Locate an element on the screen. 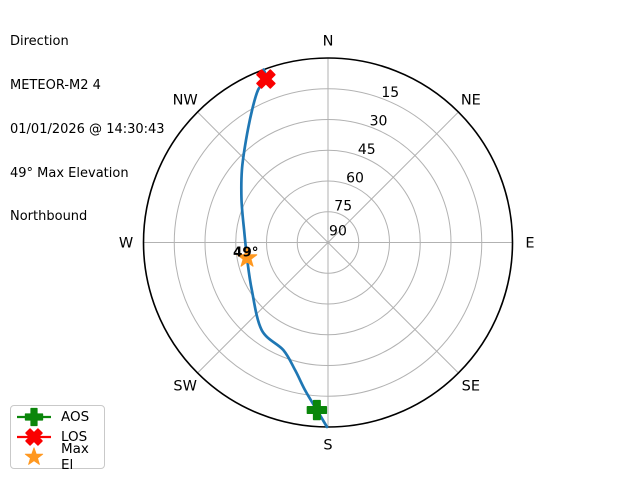 This screenshot has width=640, height=480. max-el-marker-icon is located at coordinates (34, 456).